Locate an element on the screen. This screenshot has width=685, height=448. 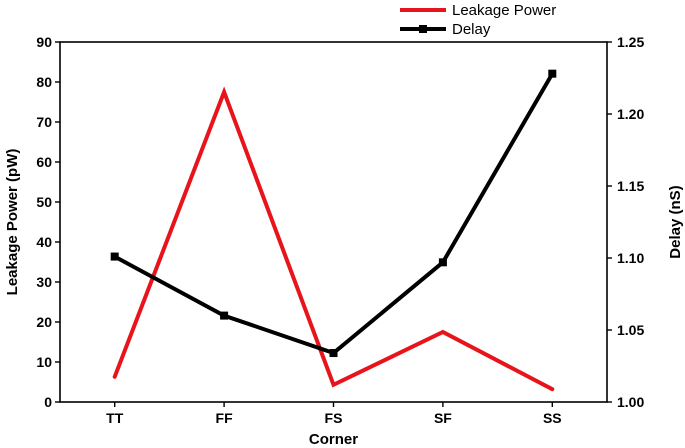
legend-label-leakage-power: Leakage Power is located at coordinates (504, 10).